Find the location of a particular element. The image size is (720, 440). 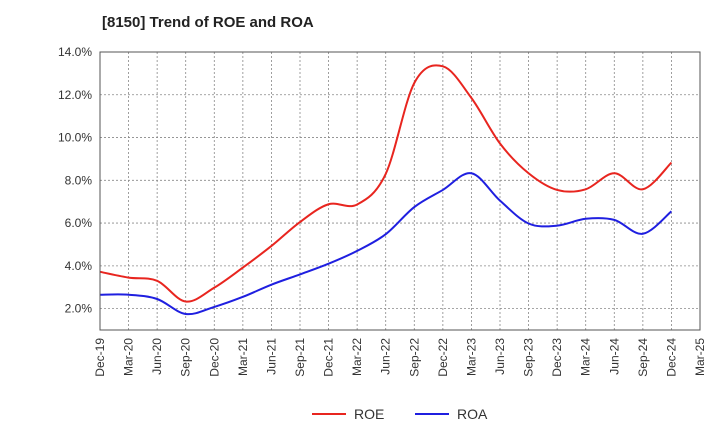

legend-label-roe: ROE is located at coordinates (369, 414).